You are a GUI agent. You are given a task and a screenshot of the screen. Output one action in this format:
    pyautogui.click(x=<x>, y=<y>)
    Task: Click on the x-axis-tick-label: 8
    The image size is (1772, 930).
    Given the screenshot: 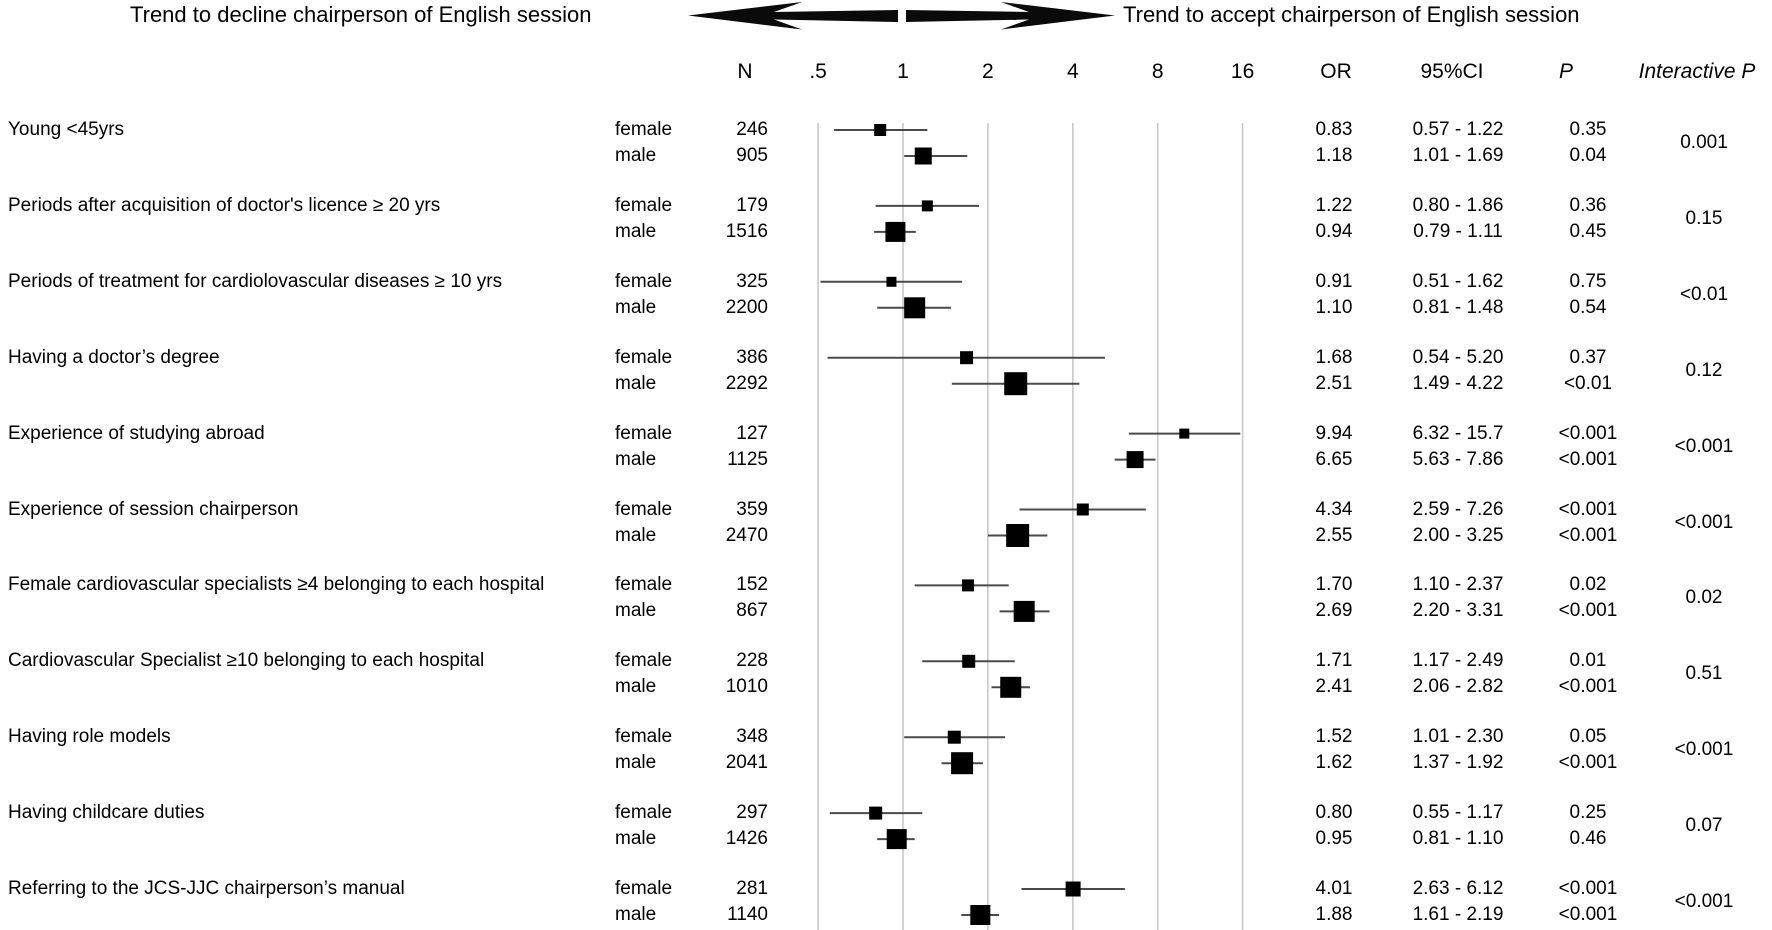 What is the action you would take?
    pyautogui.click(x=1157, y=71)
    